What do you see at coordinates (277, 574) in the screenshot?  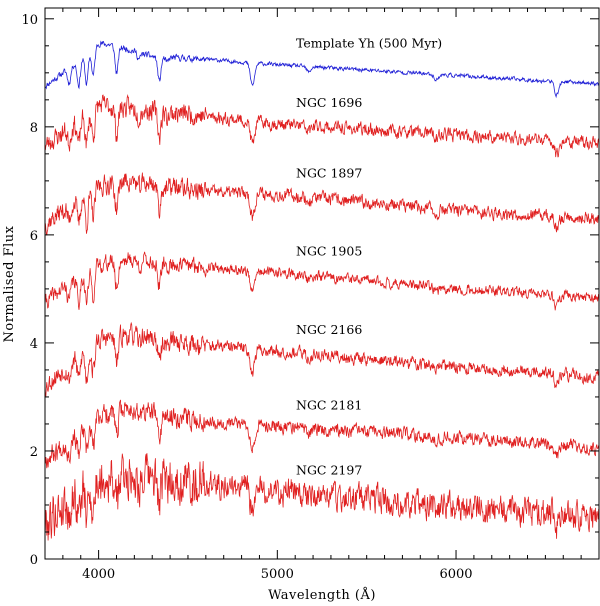 I see `x-tick-label: 5000` at bounding box center [277, 574].